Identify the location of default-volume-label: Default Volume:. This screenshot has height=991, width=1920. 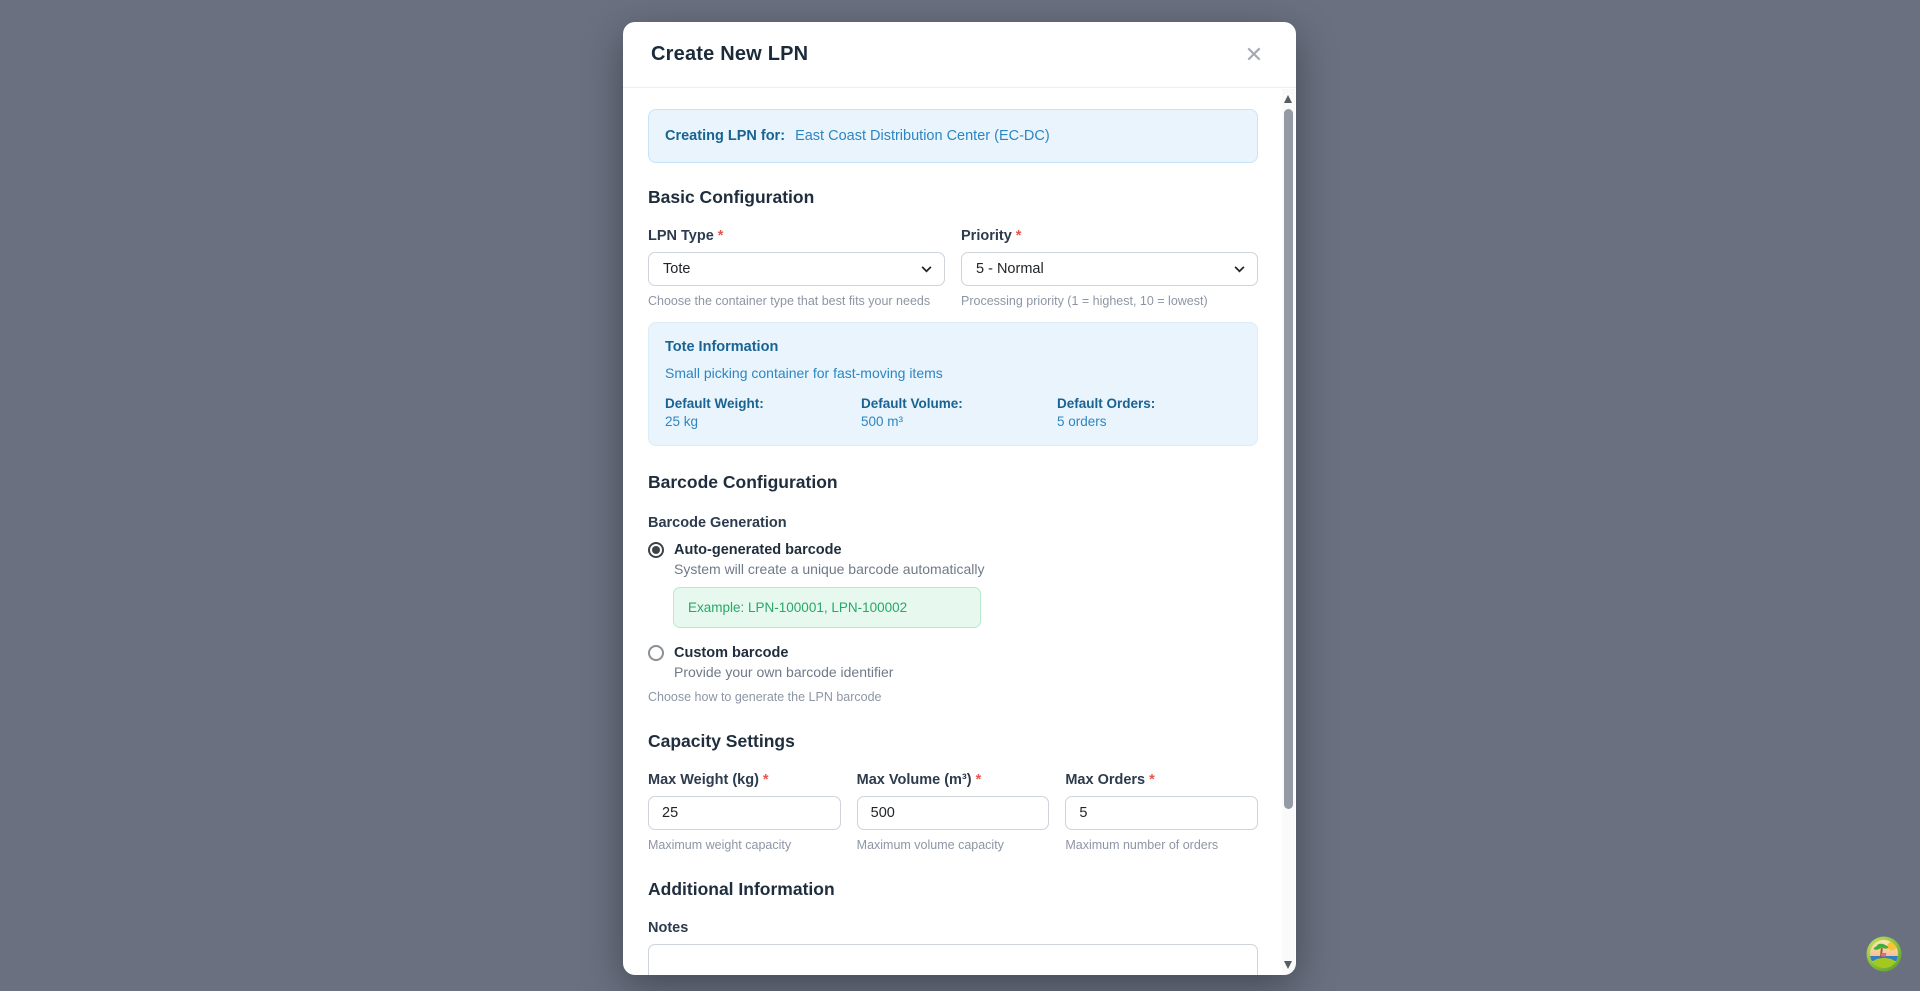
(912, 403).